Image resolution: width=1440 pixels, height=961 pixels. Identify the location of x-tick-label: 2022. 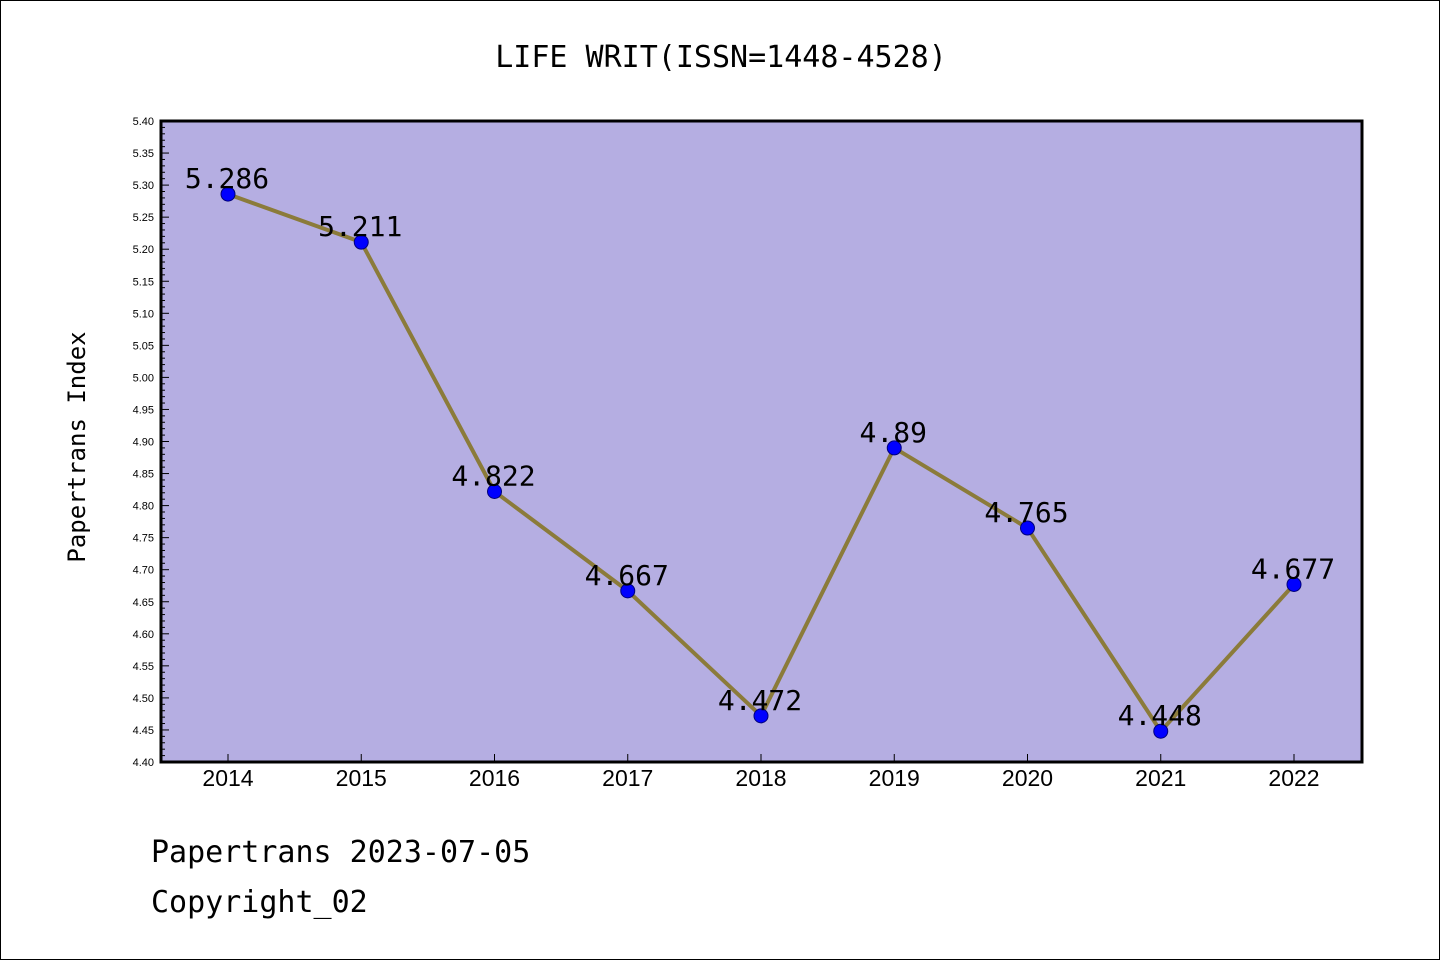
(1293, 778).